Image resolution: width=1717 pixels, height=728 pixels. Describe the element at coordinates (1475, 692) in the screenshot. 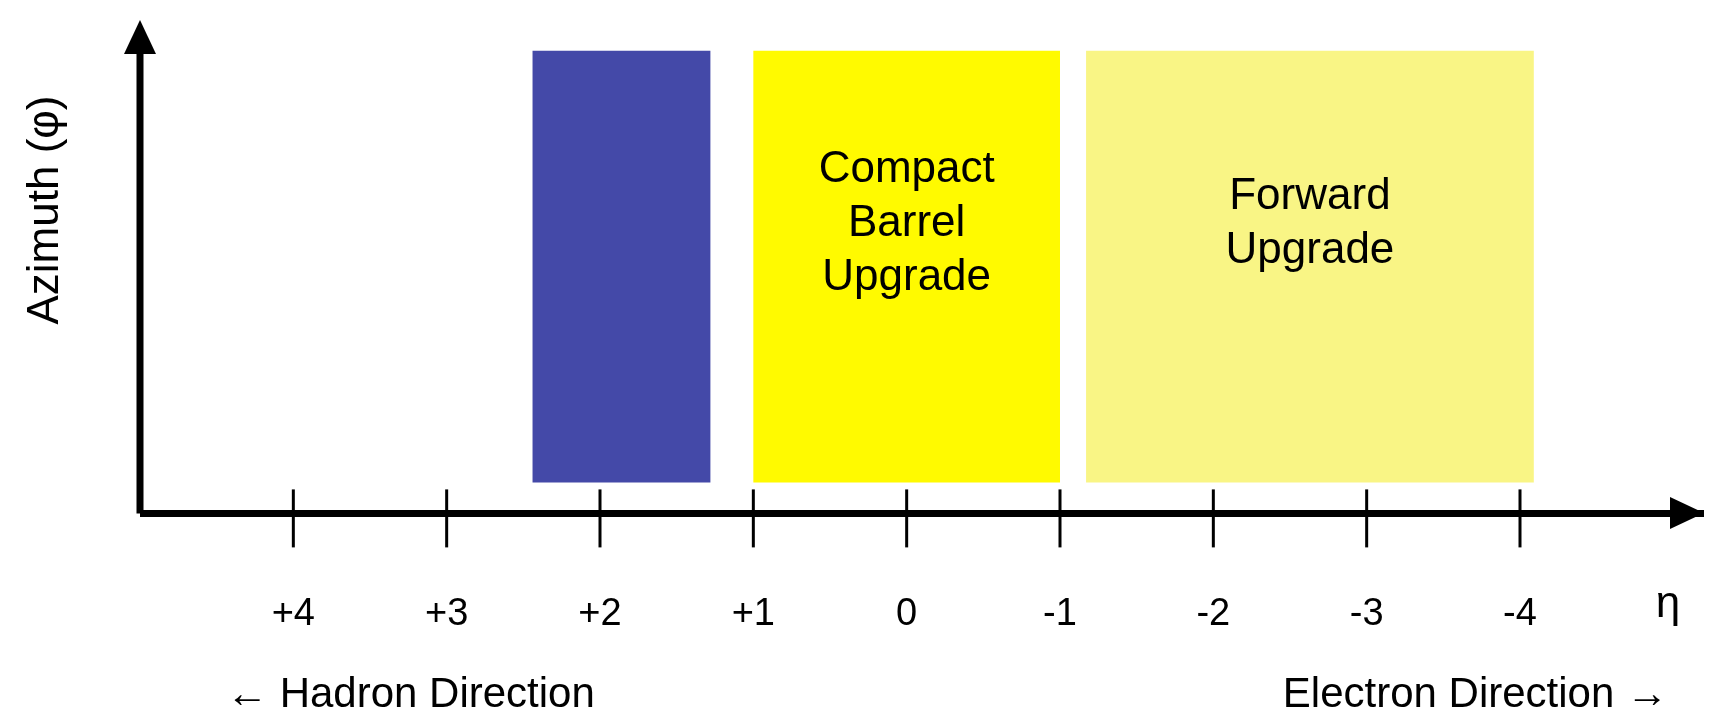

I see `text: Electron Direction →` at that location.